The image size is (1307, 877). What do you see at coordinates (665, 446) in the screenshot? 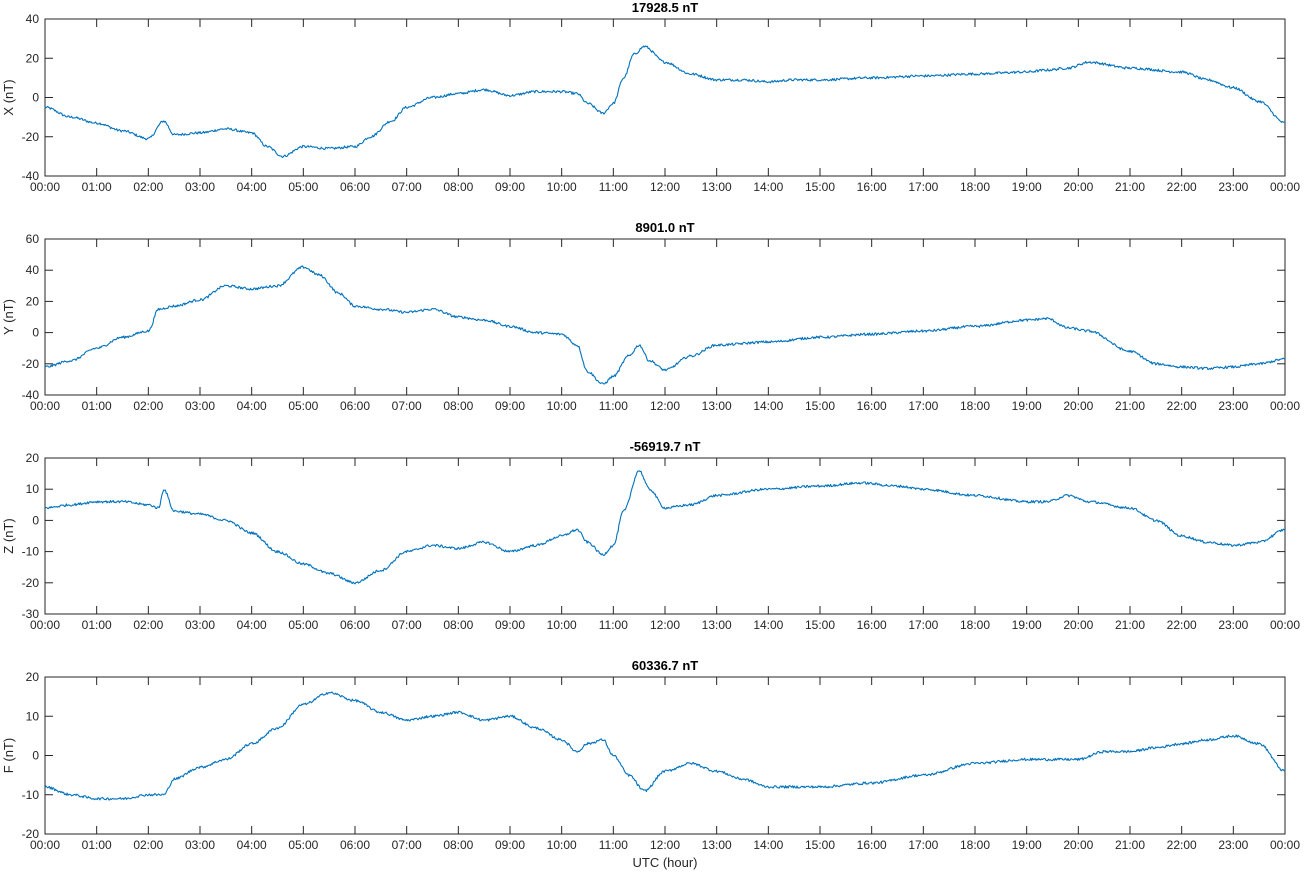
I see `panel-title: -56919.7 nT` at bounding box center [665, 446].